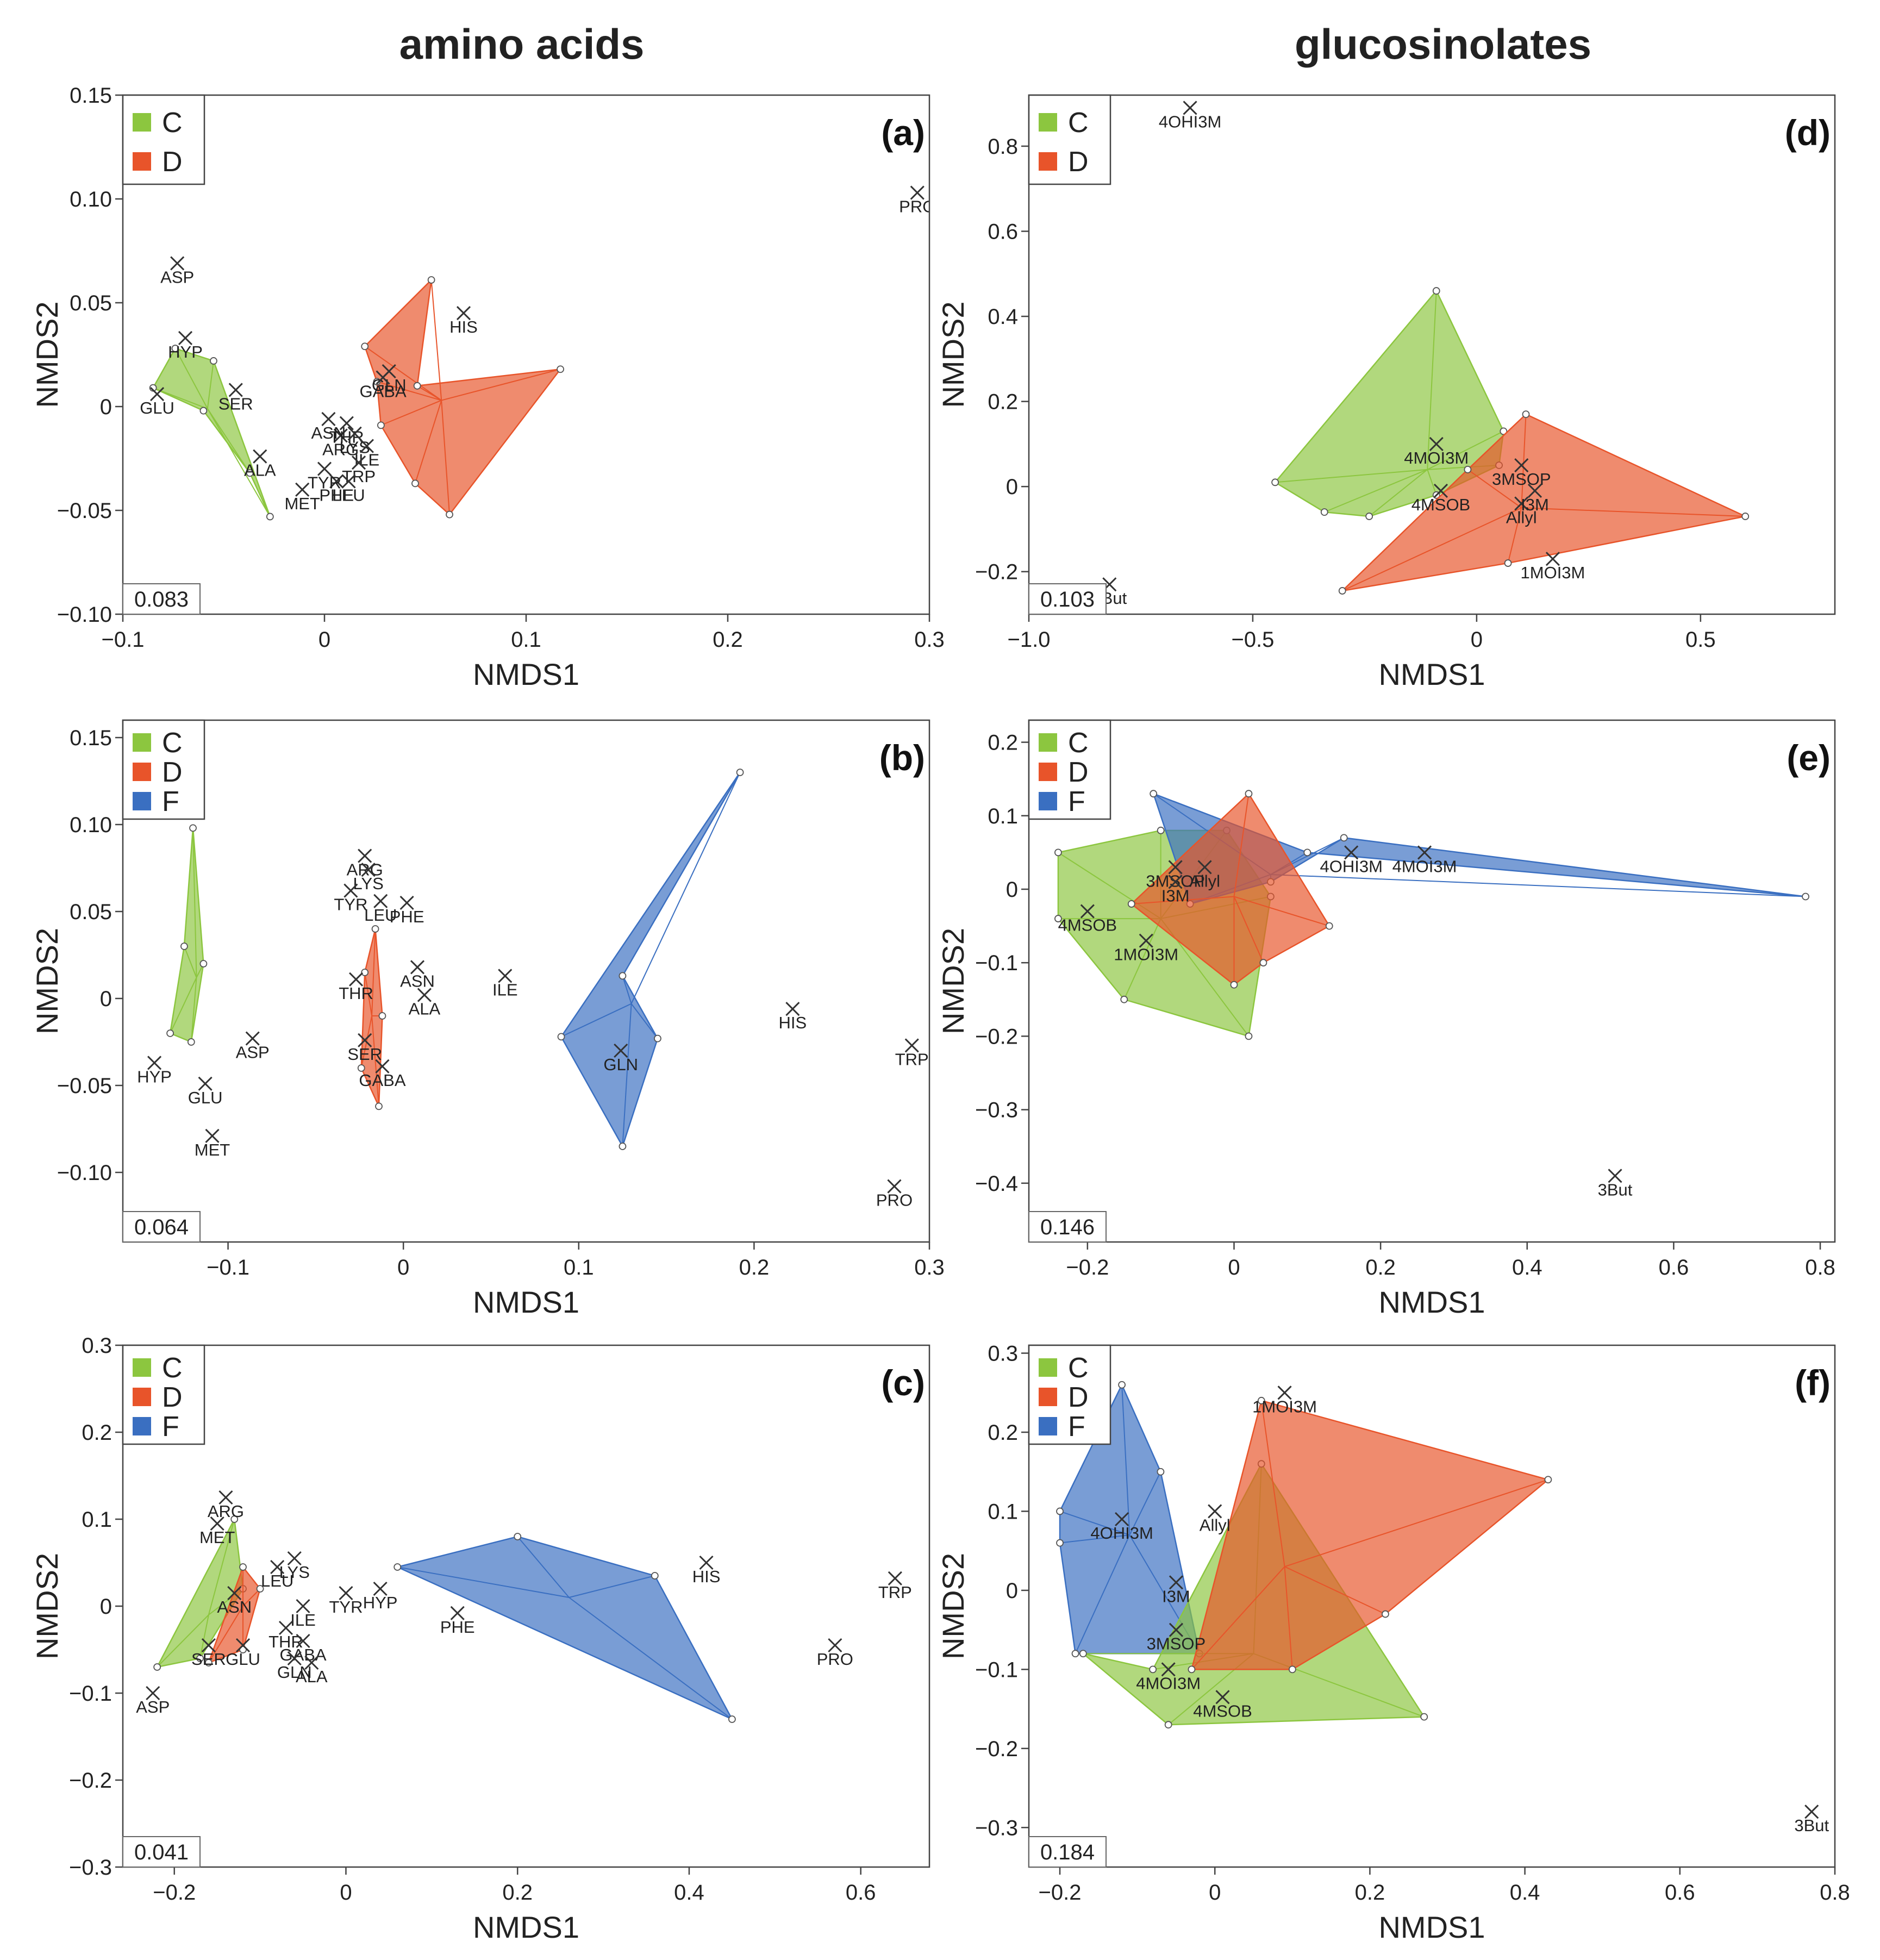 Image resolution: width=1880 pixels, height=1960 pixels. Describe the element at coordinates (234, 1606) in the screenshot. I see `variable-label: ASN` at that location.